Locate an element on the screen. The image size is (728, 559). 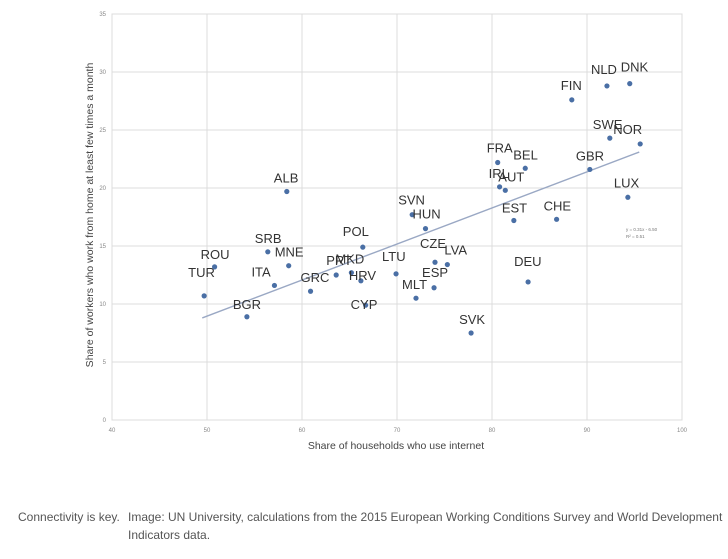
point-label: PRT is located at coordinates (339, 260).